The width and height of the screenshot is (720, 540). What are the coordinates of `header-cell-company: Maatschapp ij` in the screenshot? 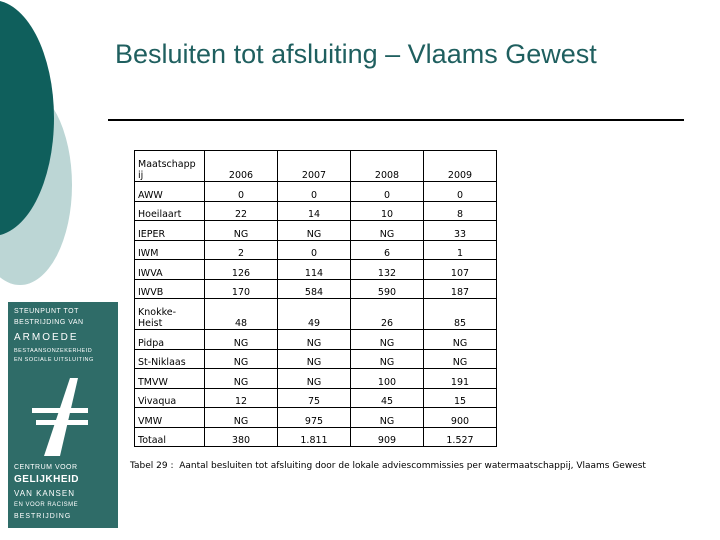 It's located at (169, 166).